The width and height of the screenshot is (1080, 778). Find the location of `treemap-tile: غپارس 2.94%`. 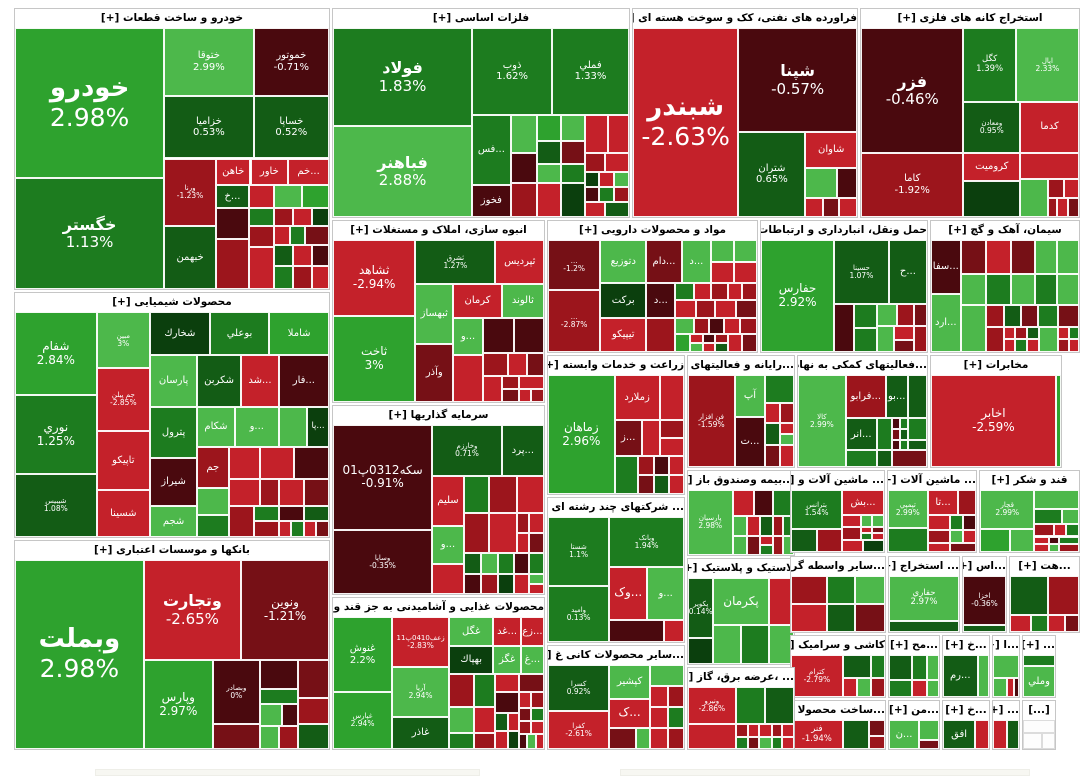

treemap-tile: غپارس 2.94% is located at coordinates (363, 720).